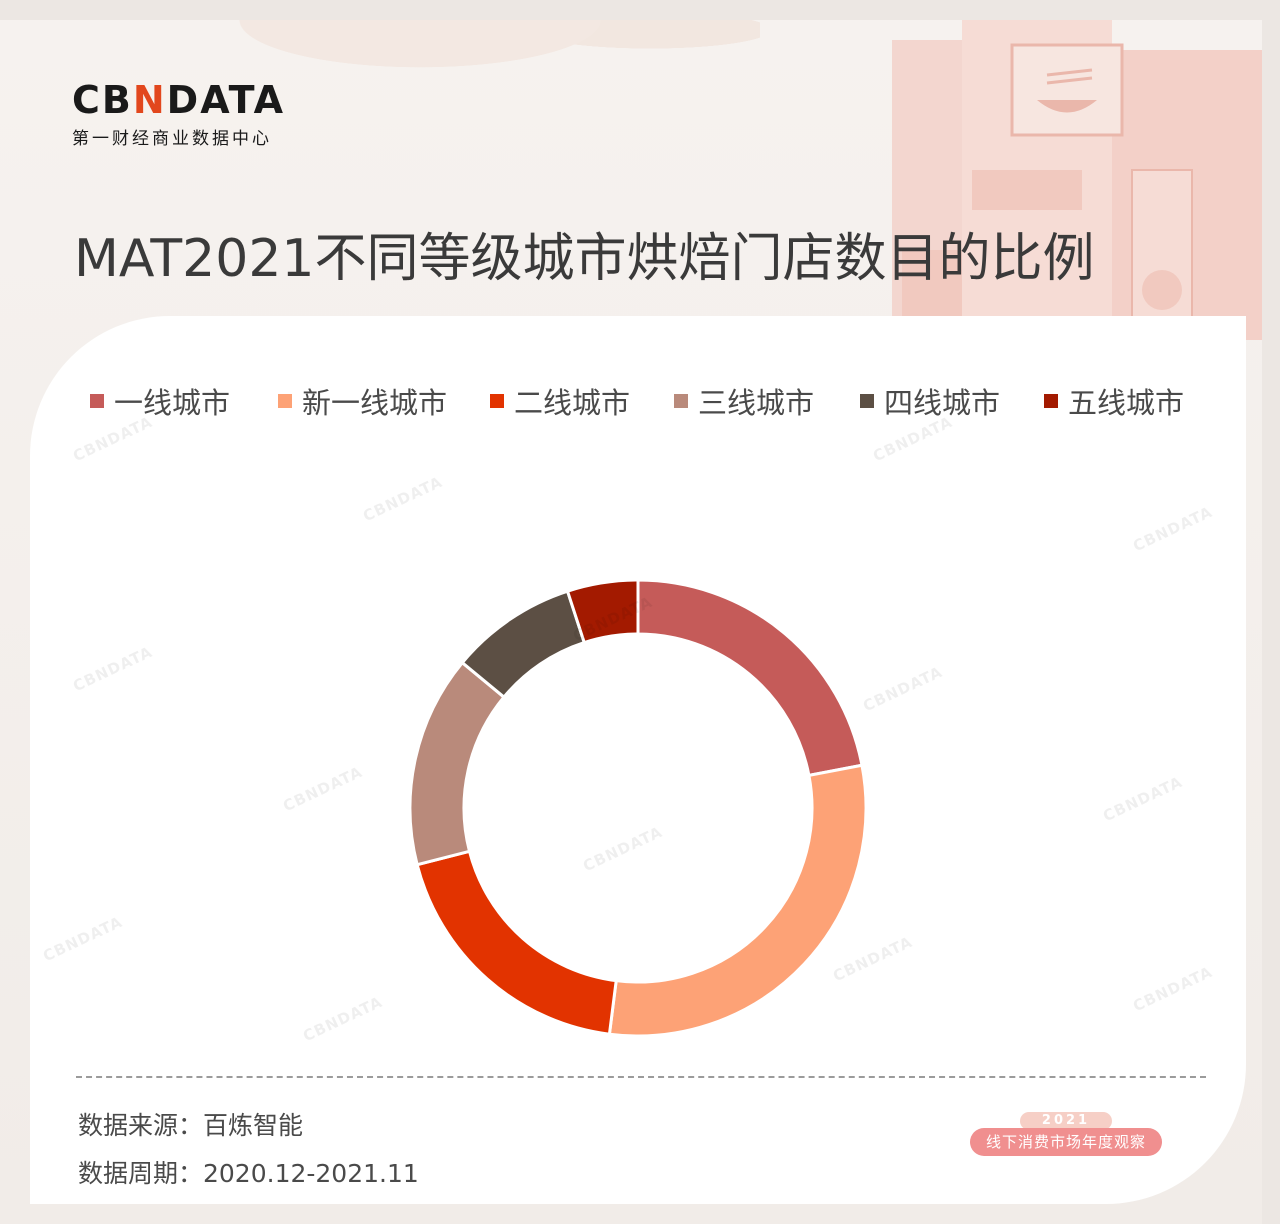  What do you see at coordinates (641, 1077) in the screenshot?
I see `footer-divider` at bounding box center [641, 1077].